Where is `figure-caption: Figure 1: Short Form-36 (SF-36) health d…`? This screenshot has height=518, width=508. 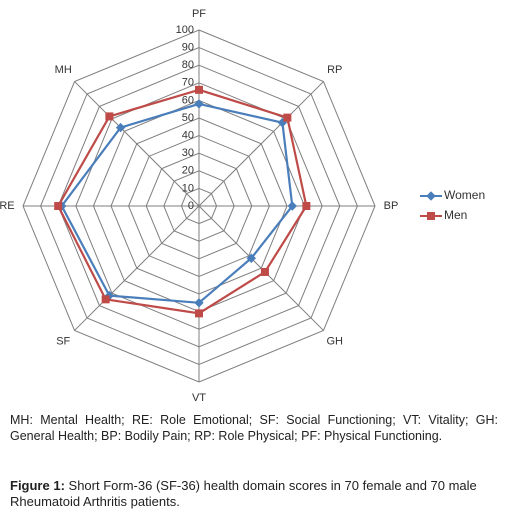 figure-caption: Figure 1: Short Form-36 (SF-36) health d… is located at coordinates (254, 494).